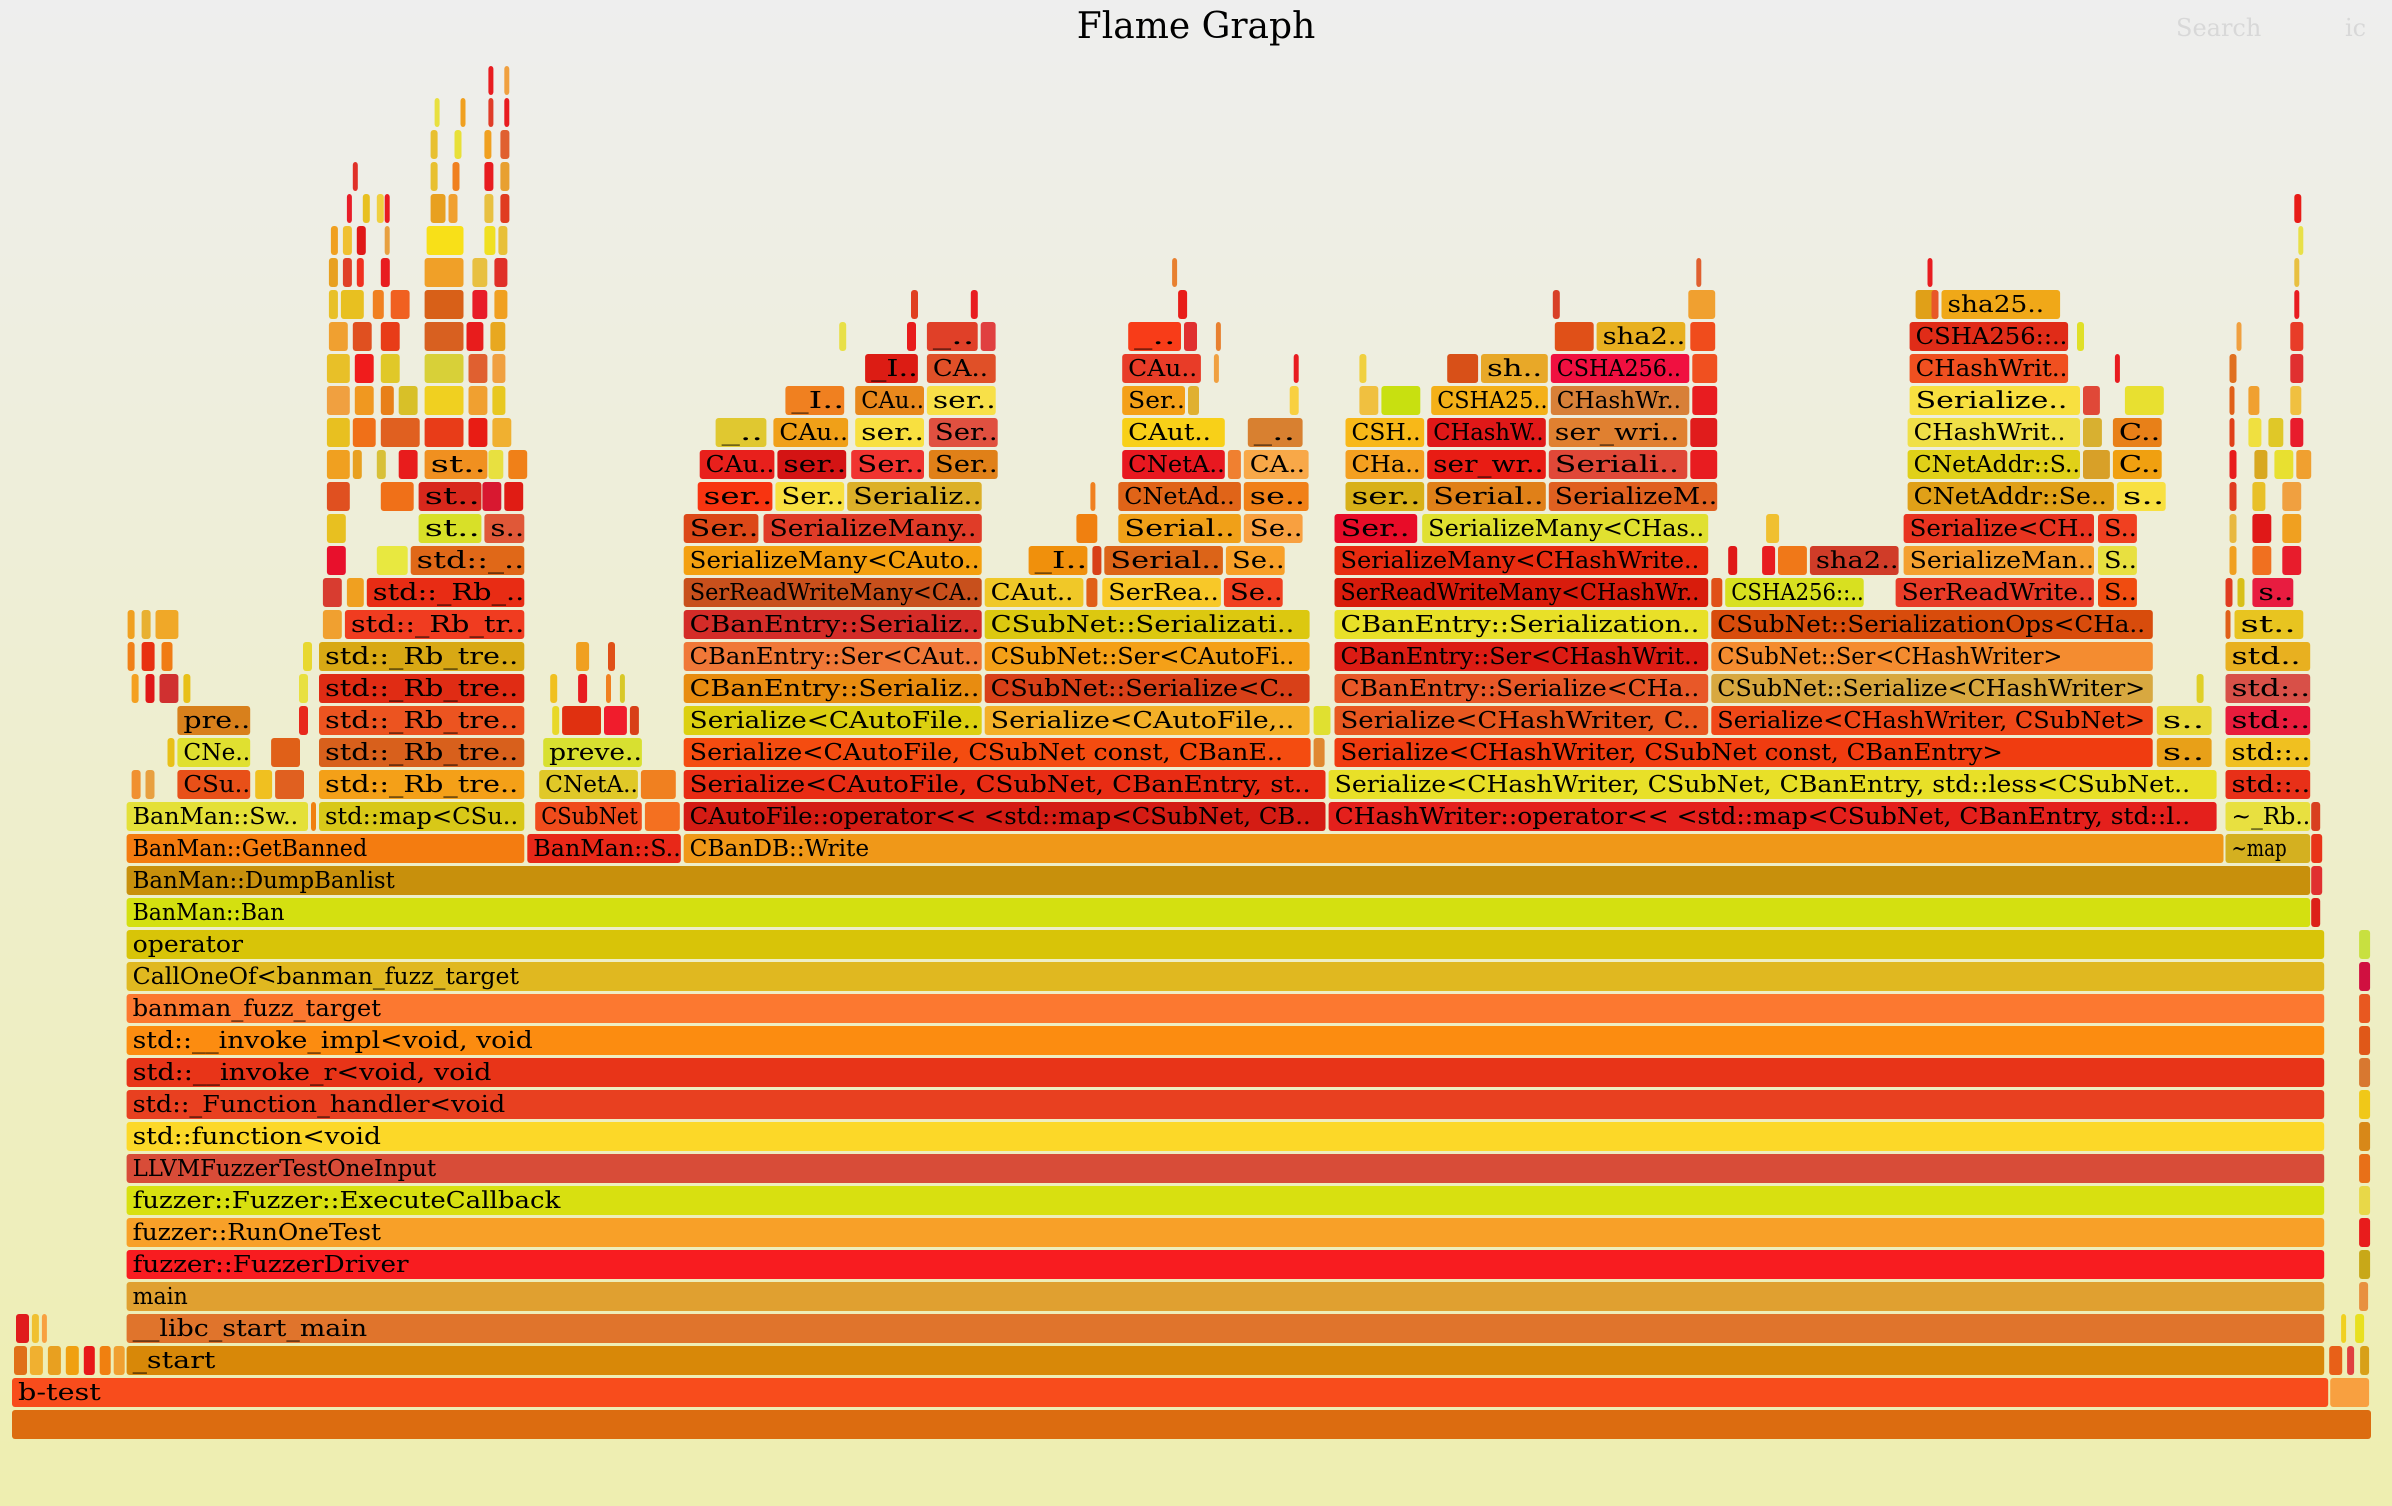 Image resolution: width=2392 pixels, height=1506 pixels. What do you see at coordinates (1225, 1264) in the screenshot?
I see `flame-frame: fuzzer::FuzzerDriver` at bounding box center [1225, 1264].